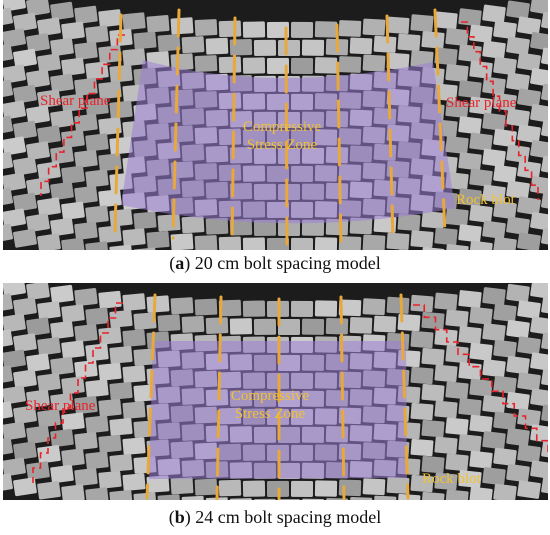 The image size is (550, 535). I want to click on caption-letter: b, so click(179, 517).